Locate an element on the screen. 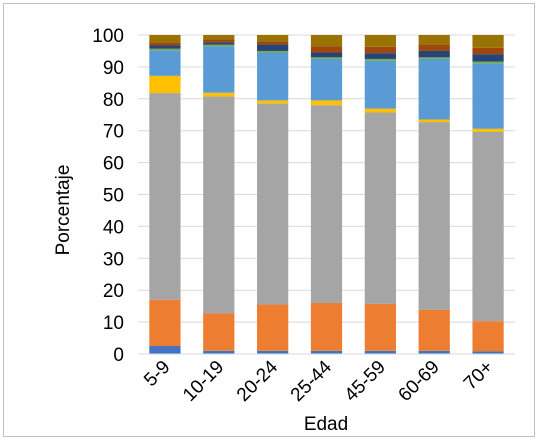  y-tick-label: 90 is located at coordinates (113, 68).